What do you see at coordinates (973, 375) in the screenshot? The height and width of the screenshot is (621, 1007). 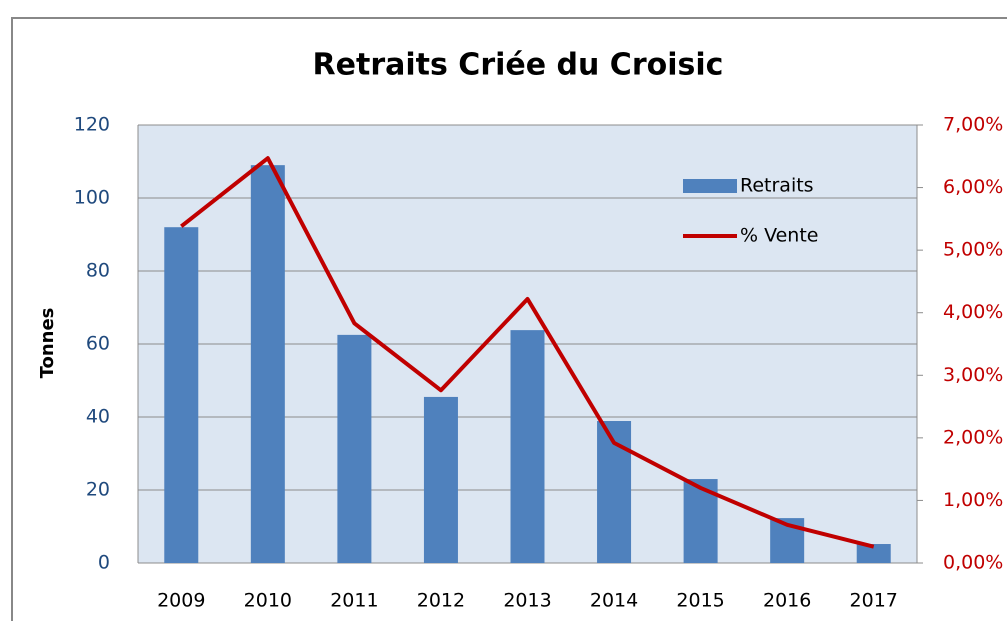 I see `y2-tick-label: 3,00%` at bounding box center [973, 375].